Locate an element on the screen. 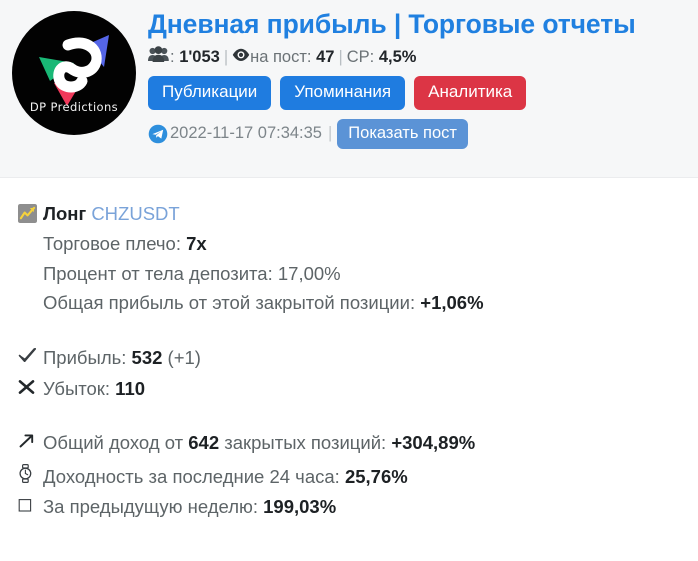 The width and height of the screenshot is (698, 561). losses-value: 110 is located at coordinates (130, 388).